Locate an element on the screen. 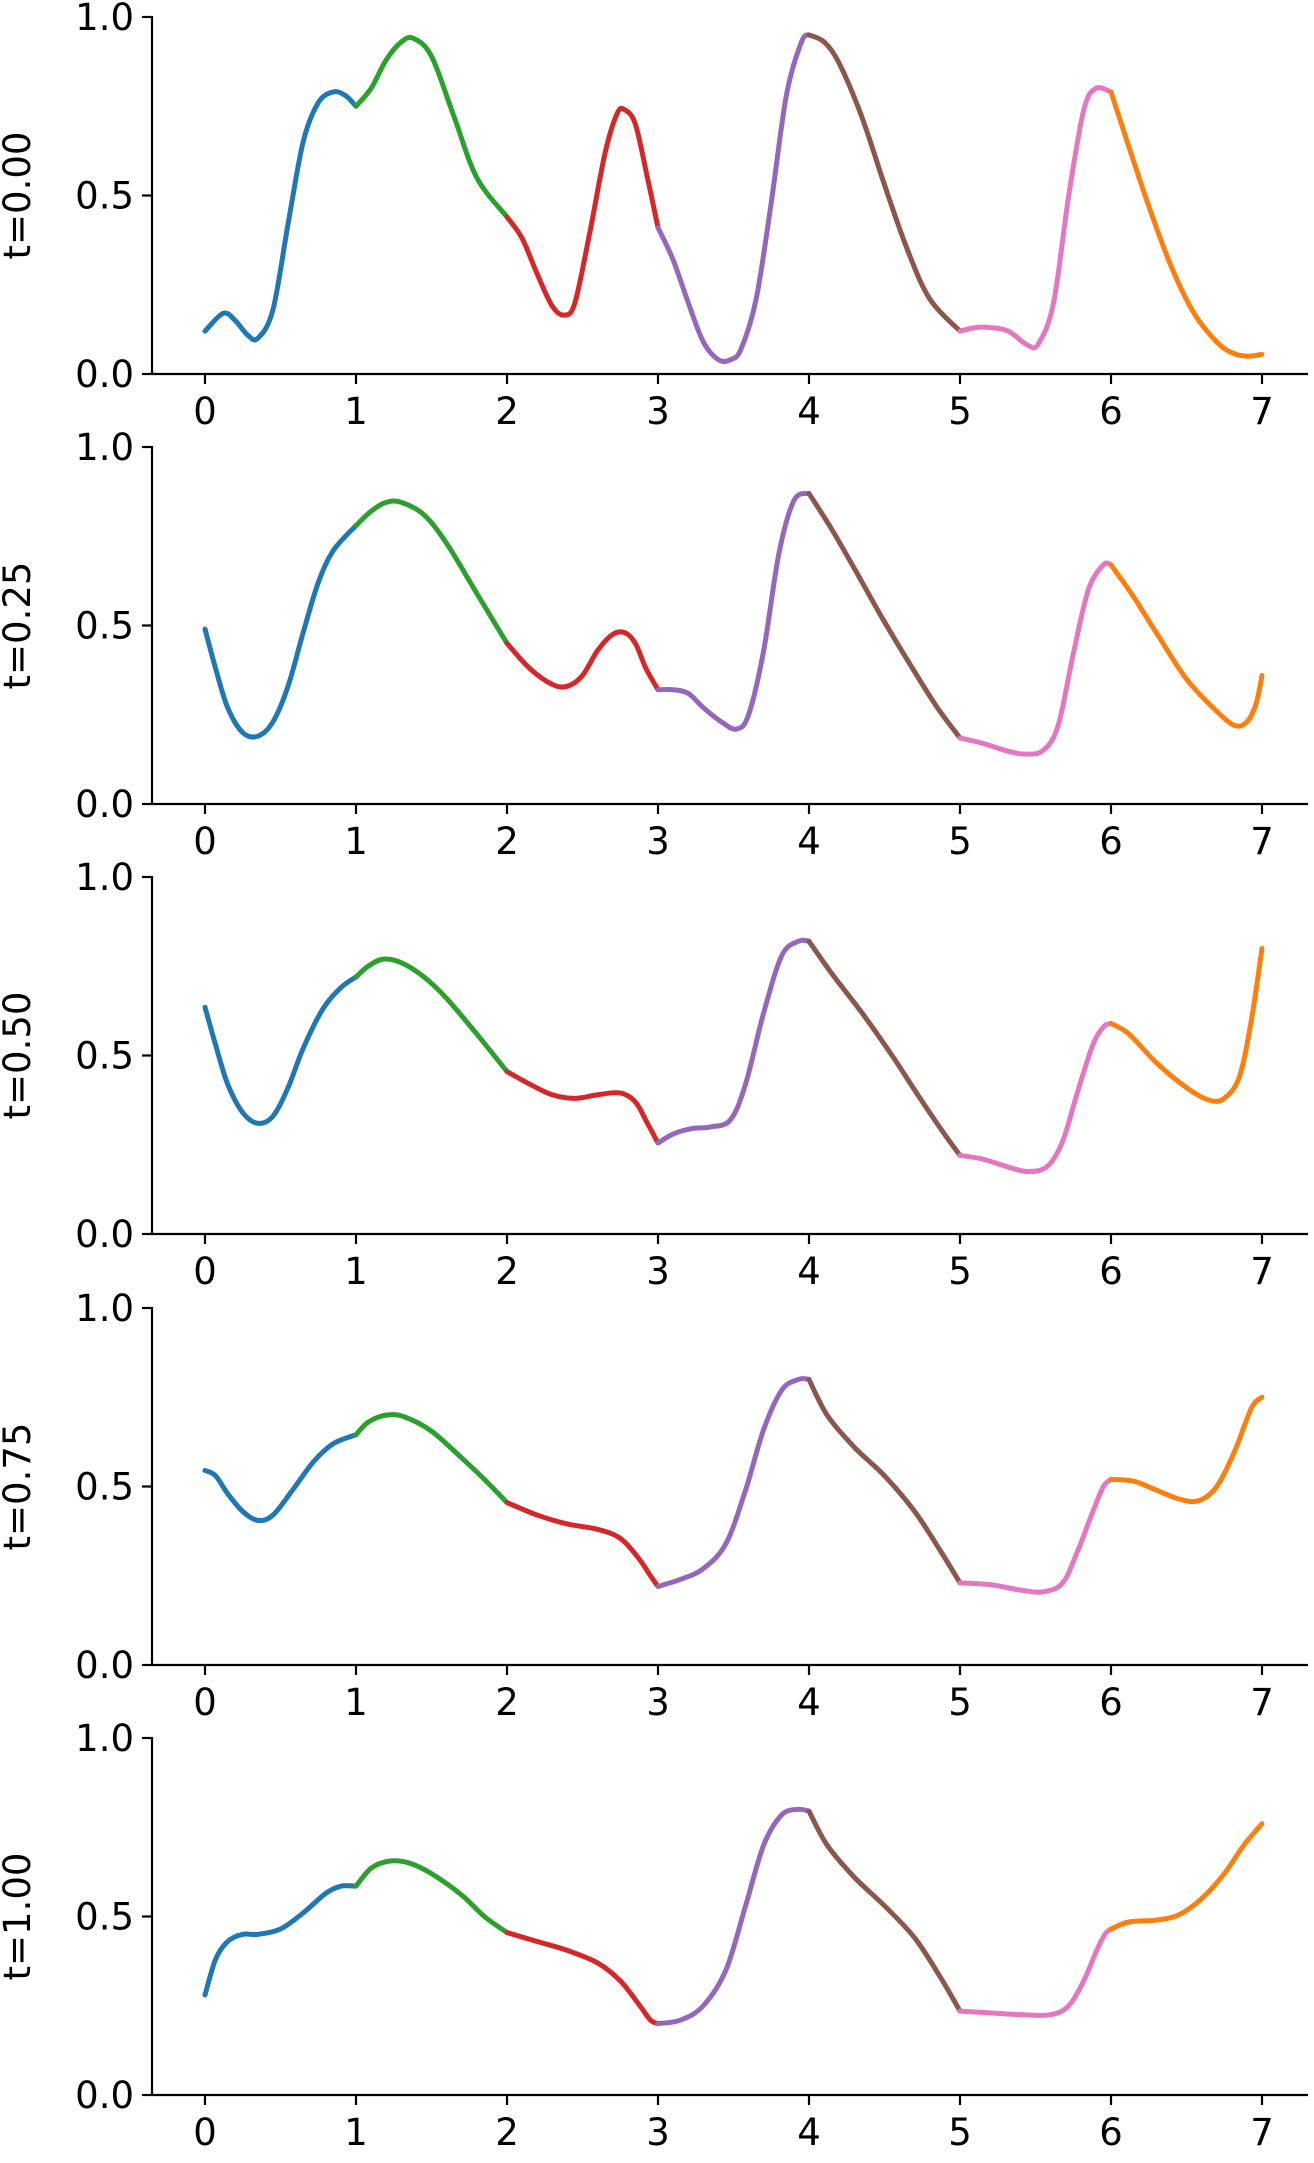  y-axis-label: t=0.25 is located at coordinates (19, 626).